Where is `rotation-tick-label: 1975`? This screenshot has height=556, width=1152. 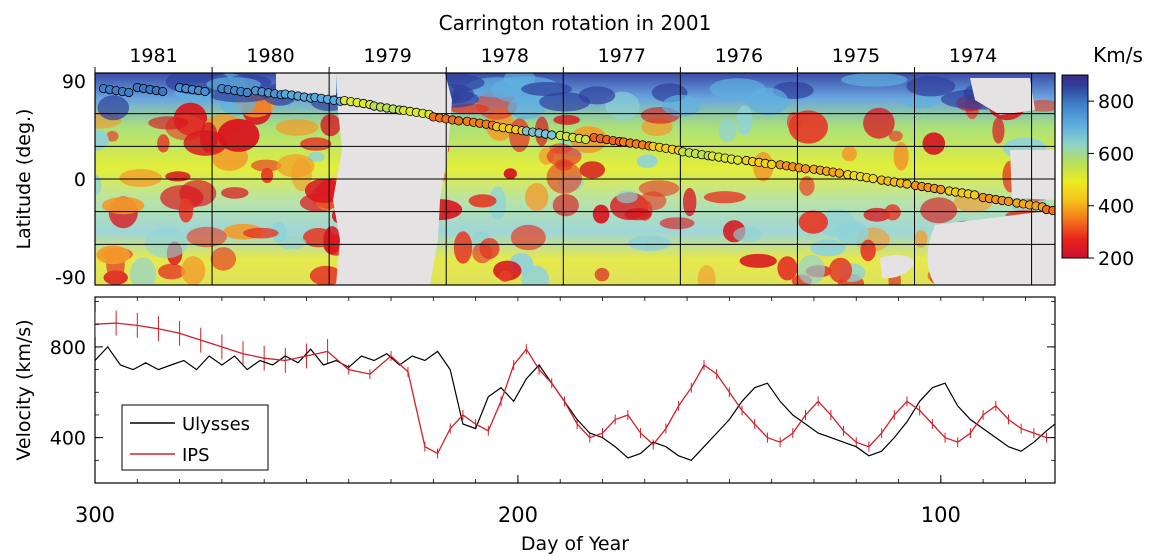
rotation-tick-label: 1975 is located at coordinates (856, 56).